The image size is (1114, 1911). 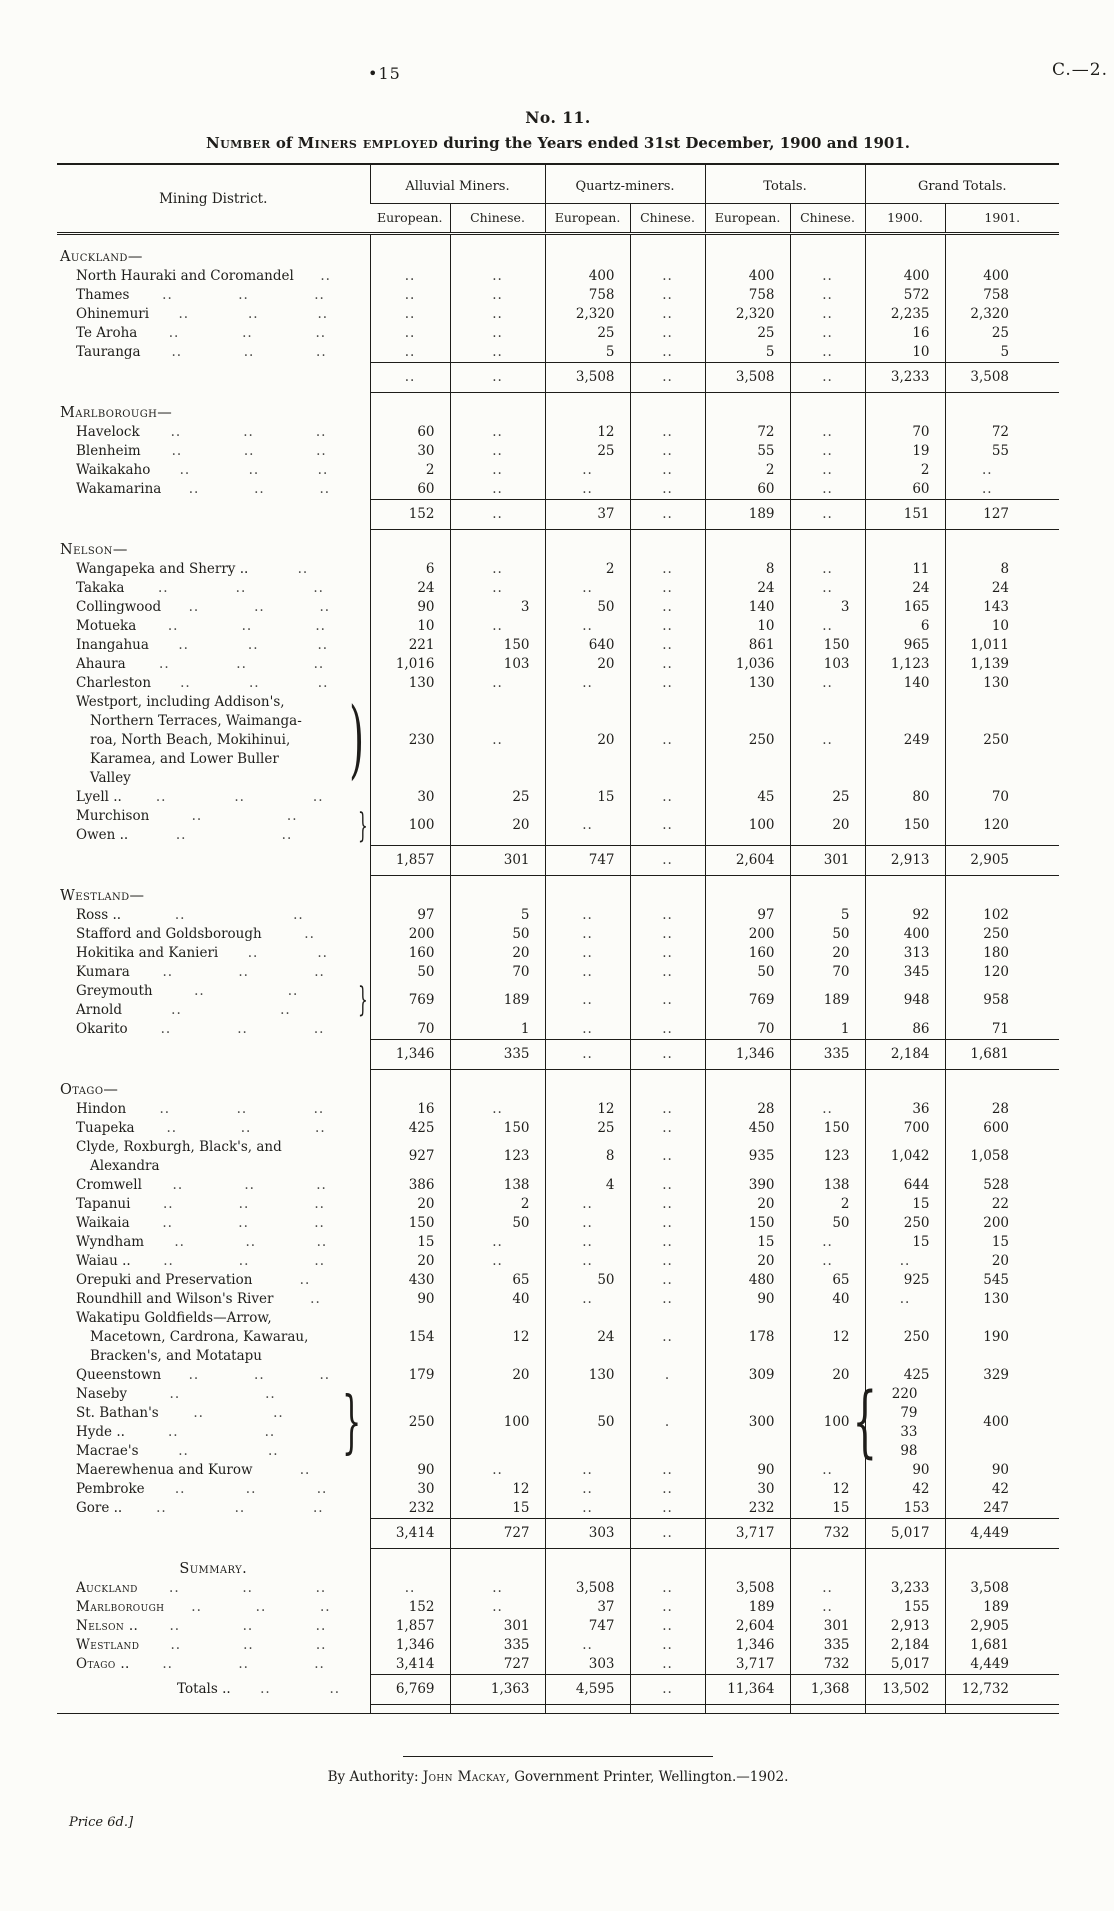 I want to click on value-cell: 301, so click(x=827, y=860).